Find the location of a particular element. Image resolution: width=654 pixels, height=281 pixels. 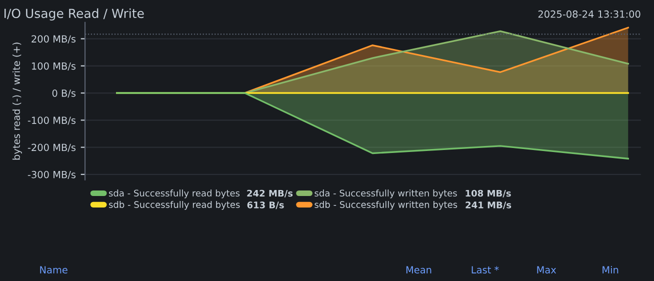

text: 613 B/s is located at coordinates (265, 206).